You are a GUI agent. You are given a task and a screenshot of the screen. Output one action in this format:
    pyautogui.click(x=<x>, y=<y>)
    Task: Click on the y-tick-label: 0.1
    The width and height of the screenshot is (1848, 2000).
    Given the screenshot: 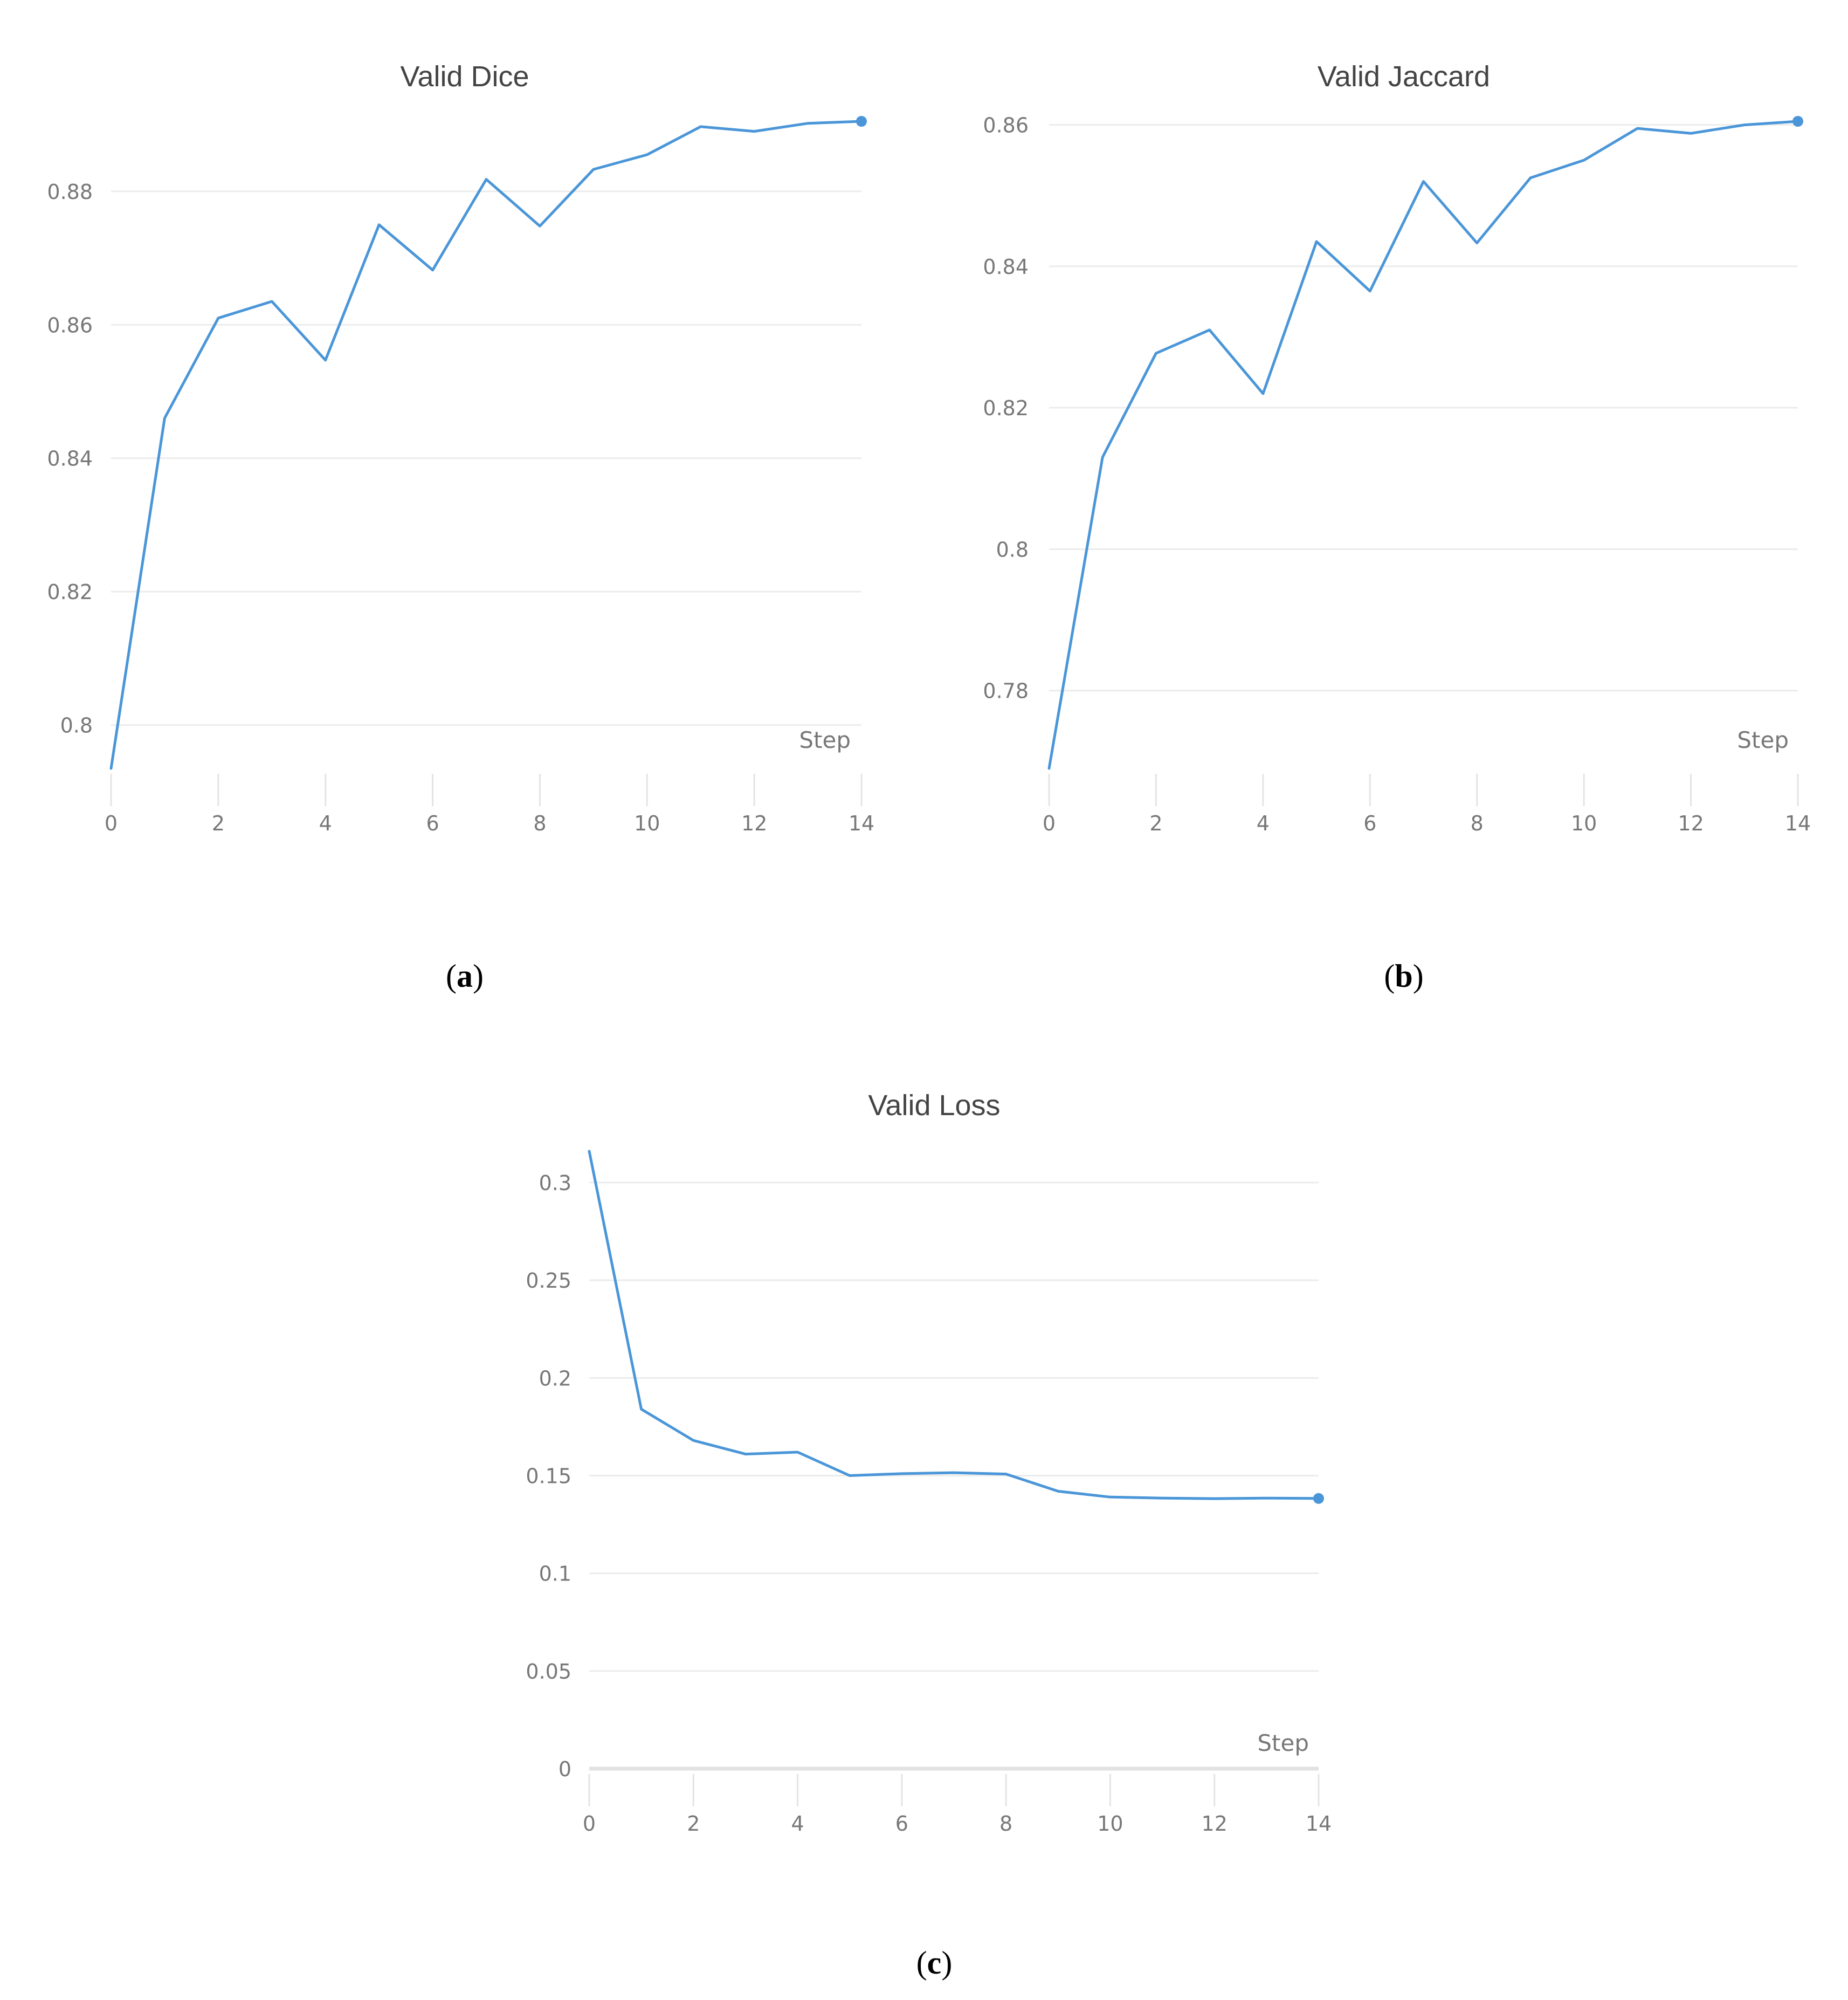 What is the action you would take?
    pyautogui.click(x=555, y=1574)
    